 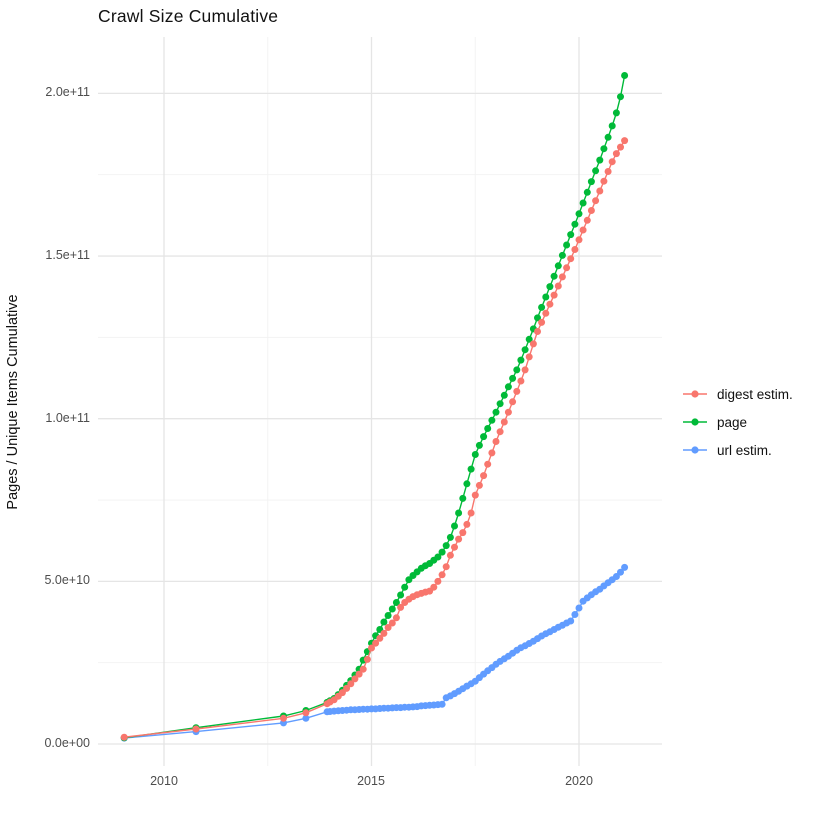 What do you see at coordinates (13, 402) in the screenshot?
I see `y-axis-title: Pages / Unique Items Cumulative` at bounding box center [13, 402].